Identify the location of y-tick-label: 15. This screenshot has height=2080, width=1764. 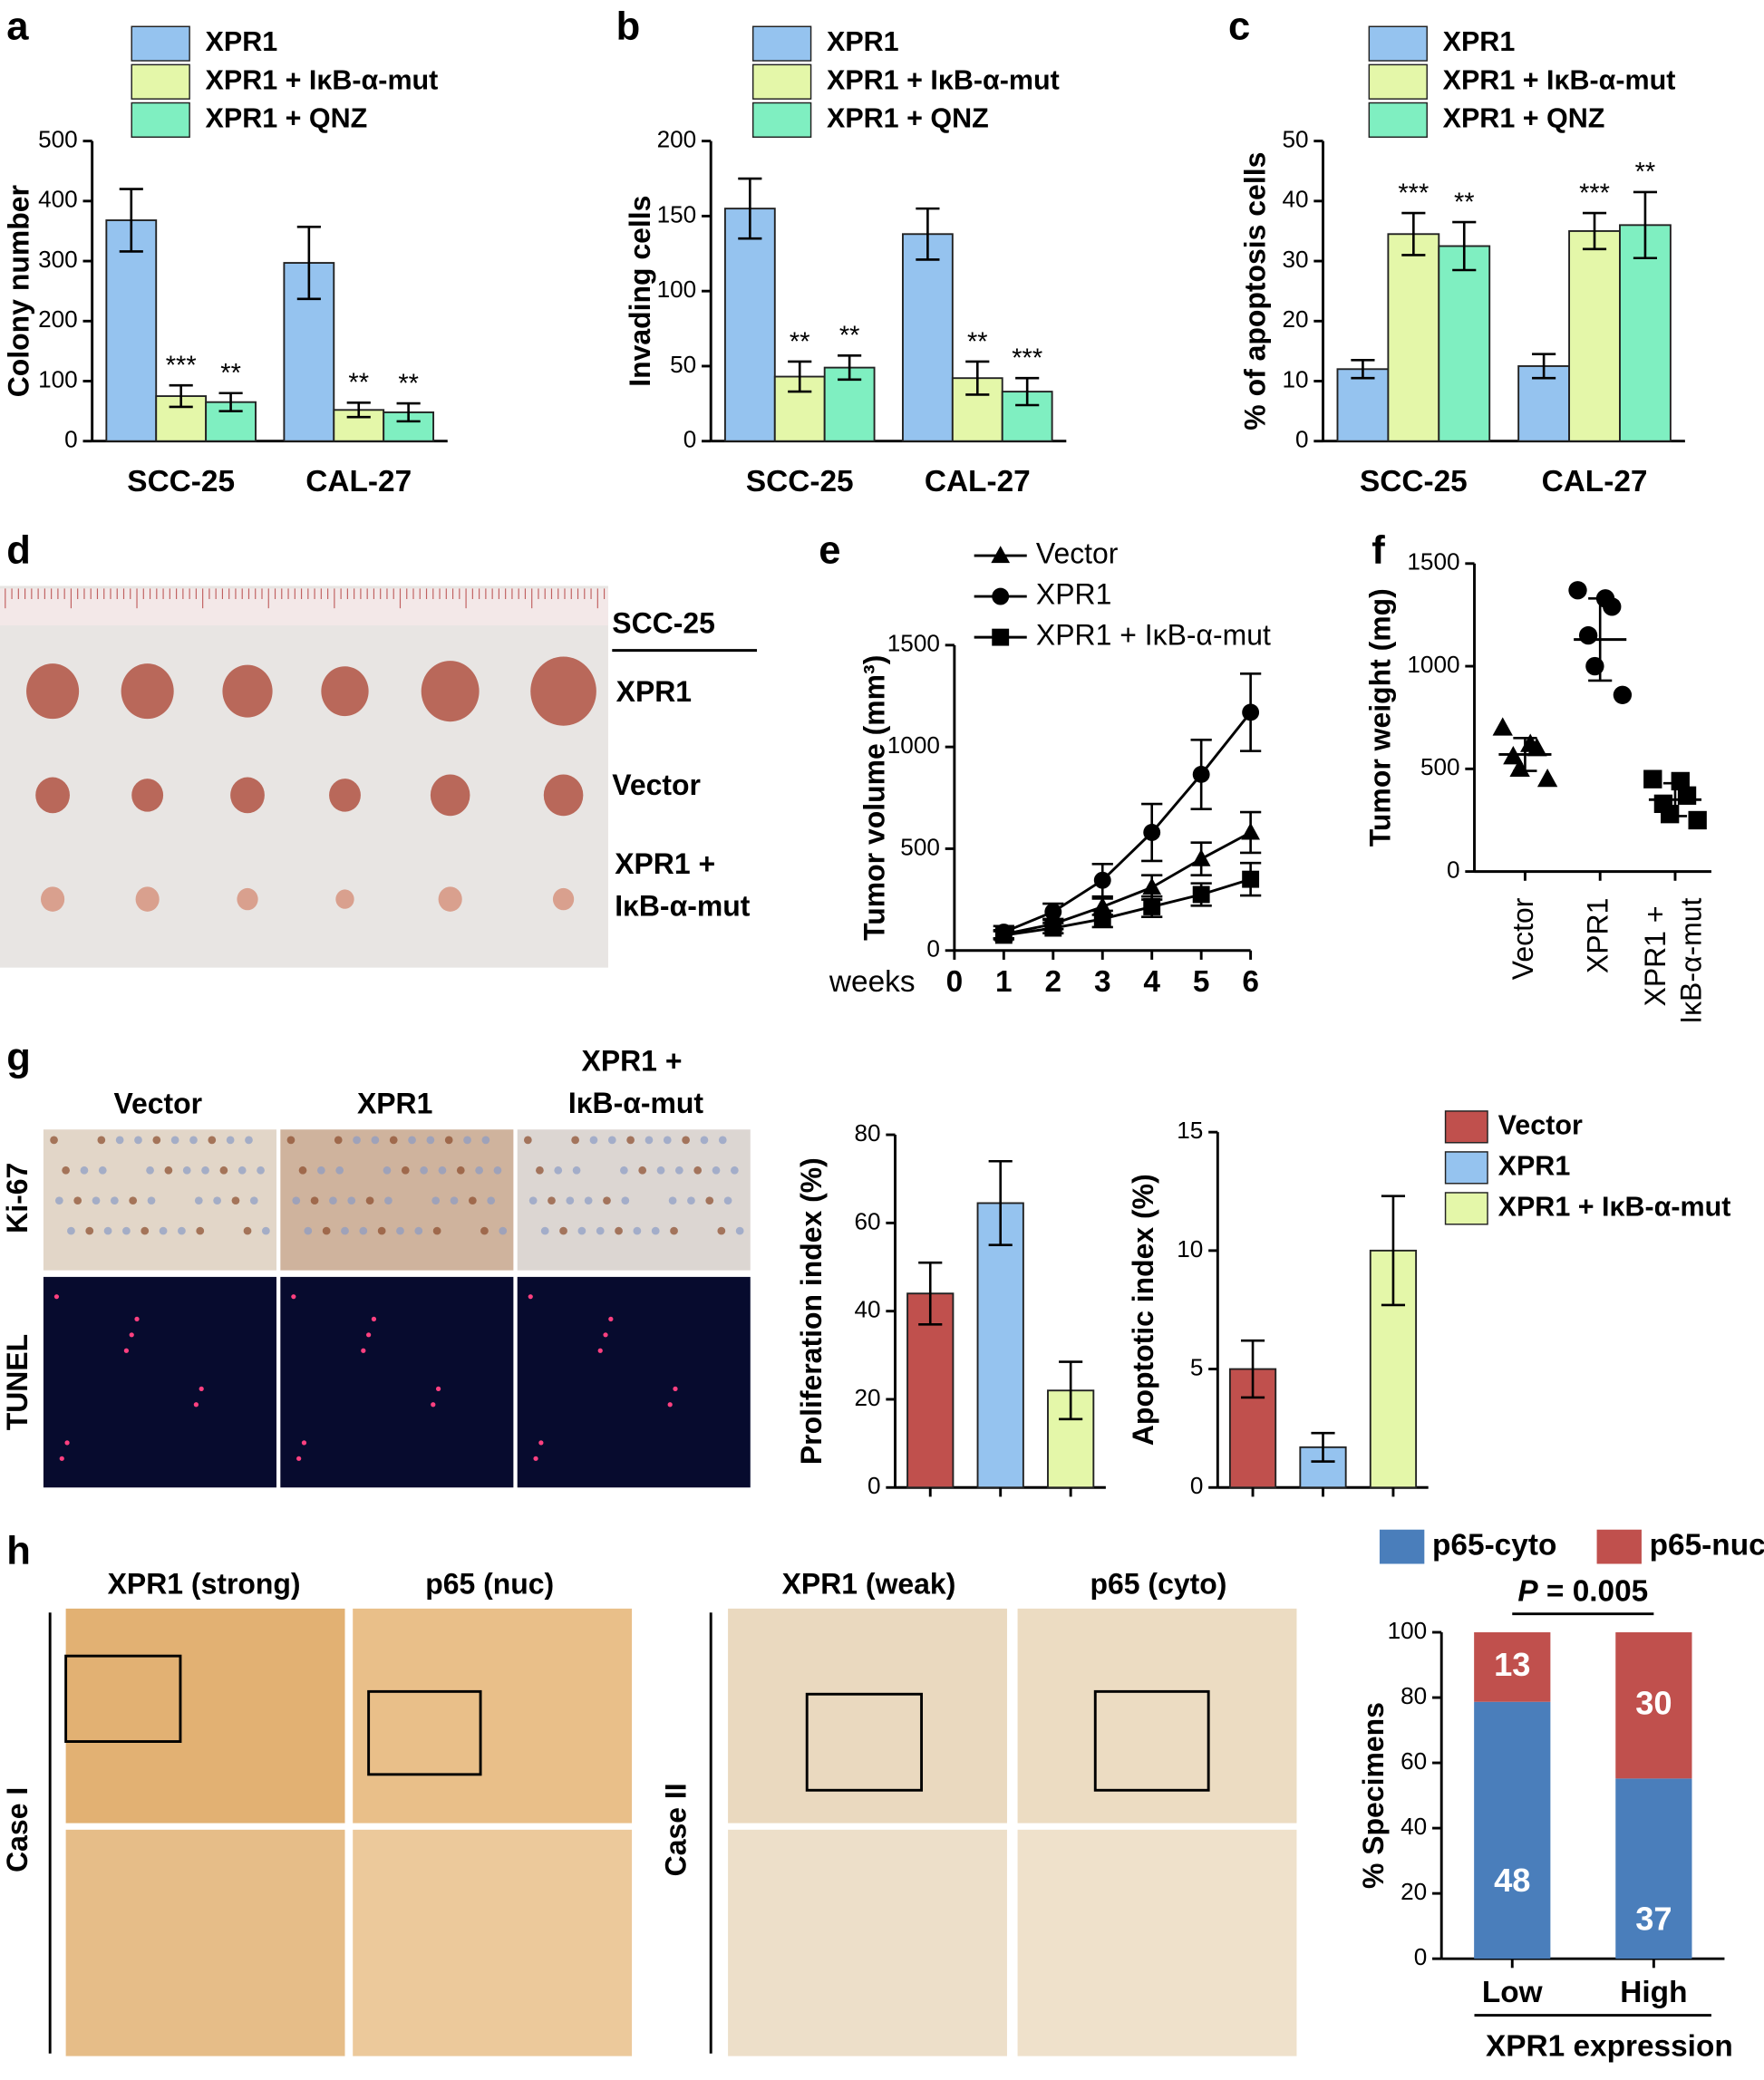
(1190, 1130).